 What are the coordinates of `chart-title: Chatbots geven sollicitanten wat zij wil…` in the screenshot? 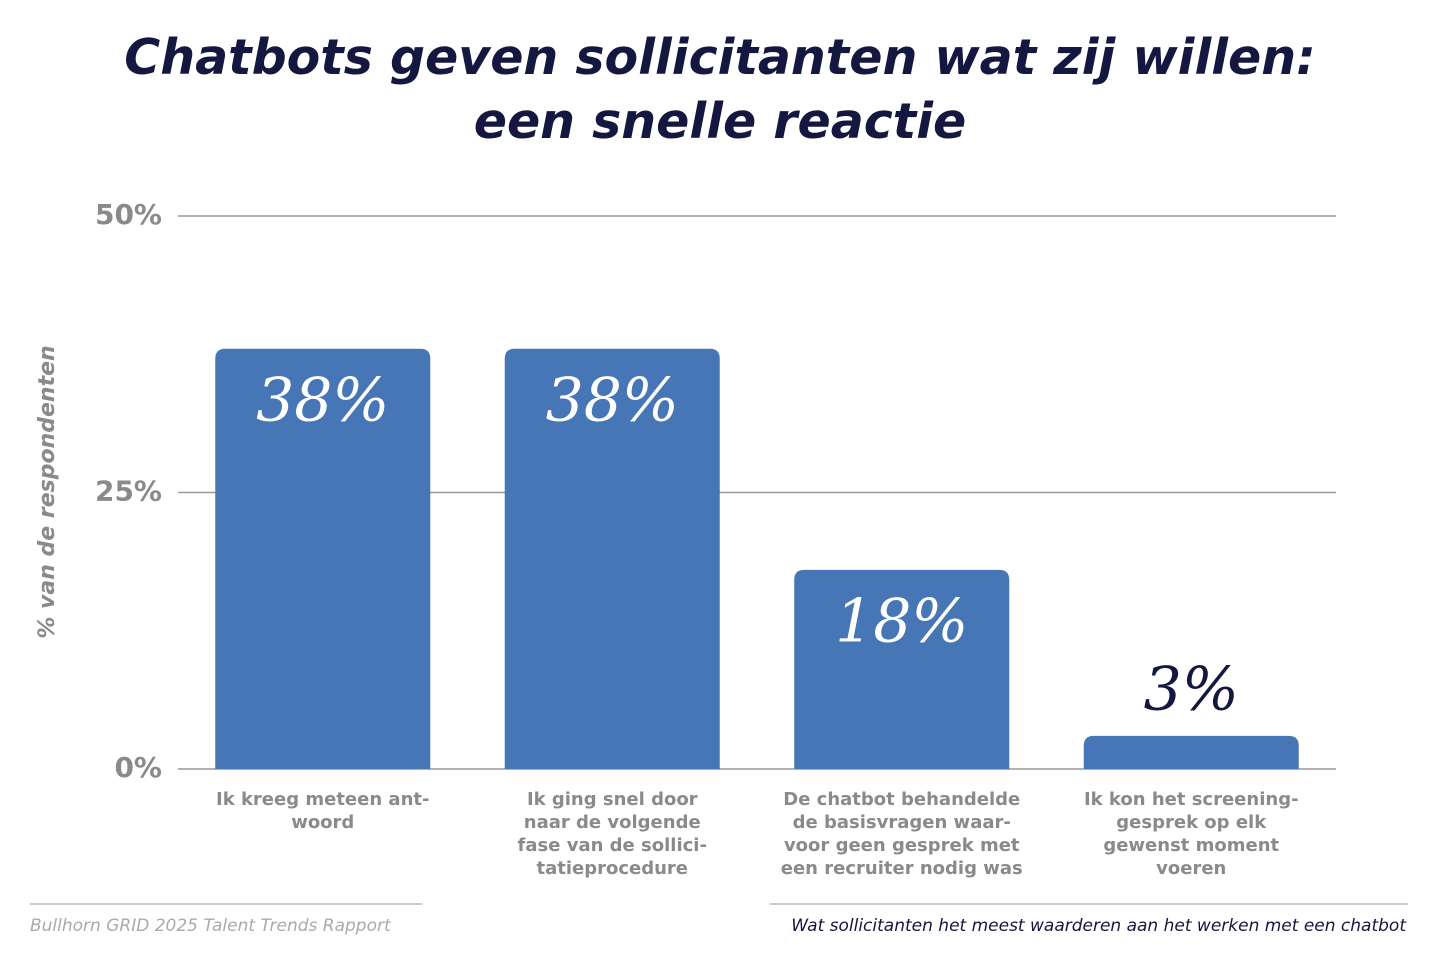 It's located at (720, 89).